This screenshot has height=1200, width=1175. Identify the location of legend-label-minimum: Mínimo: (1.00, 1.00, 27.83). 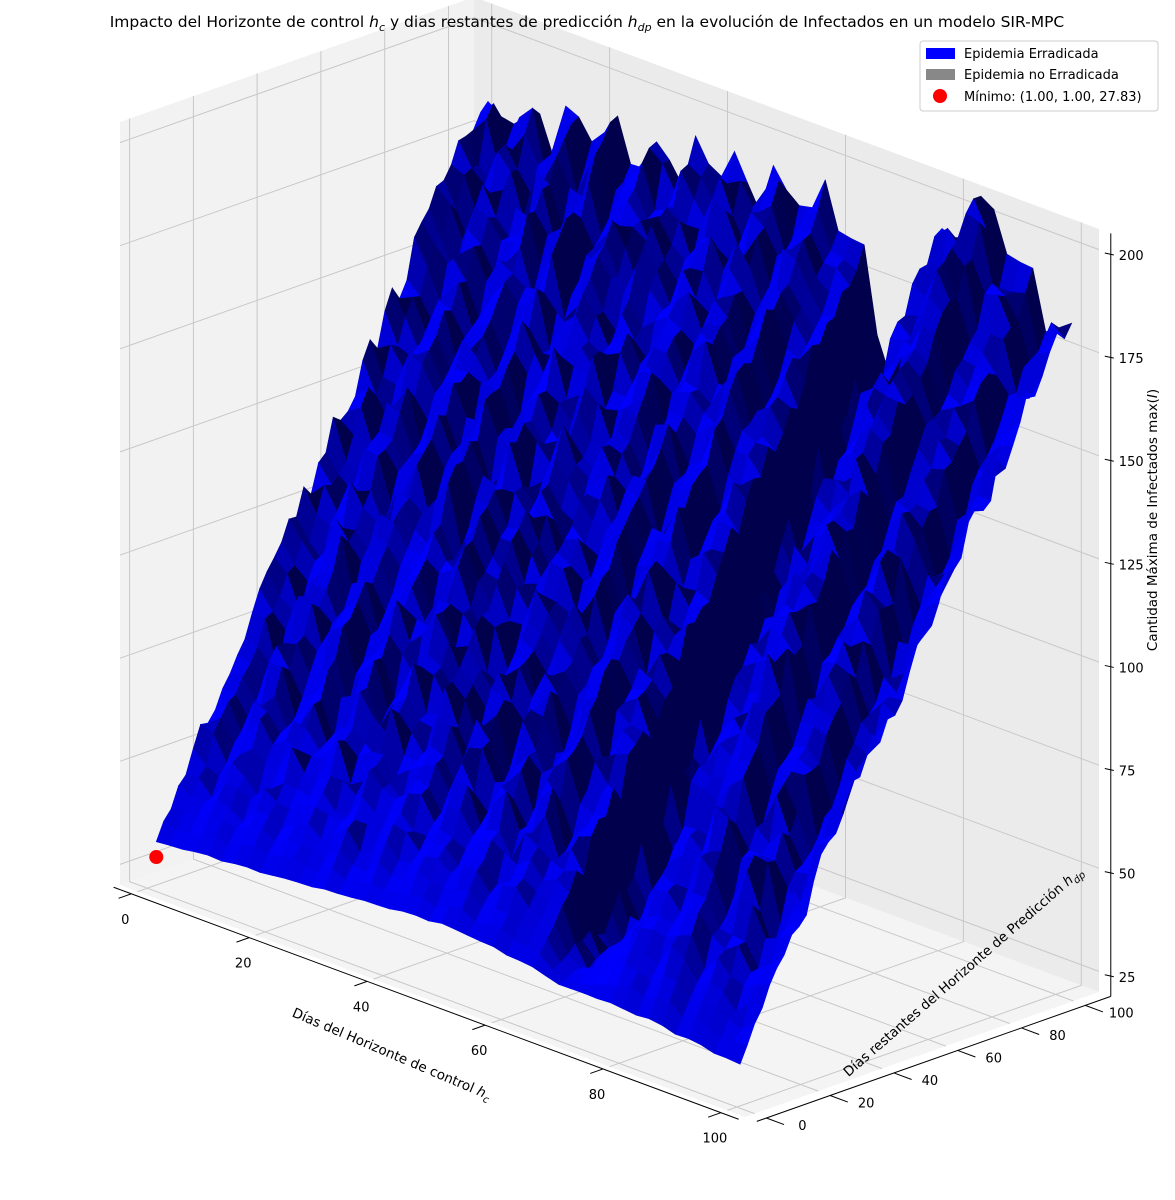
(1053, 97).